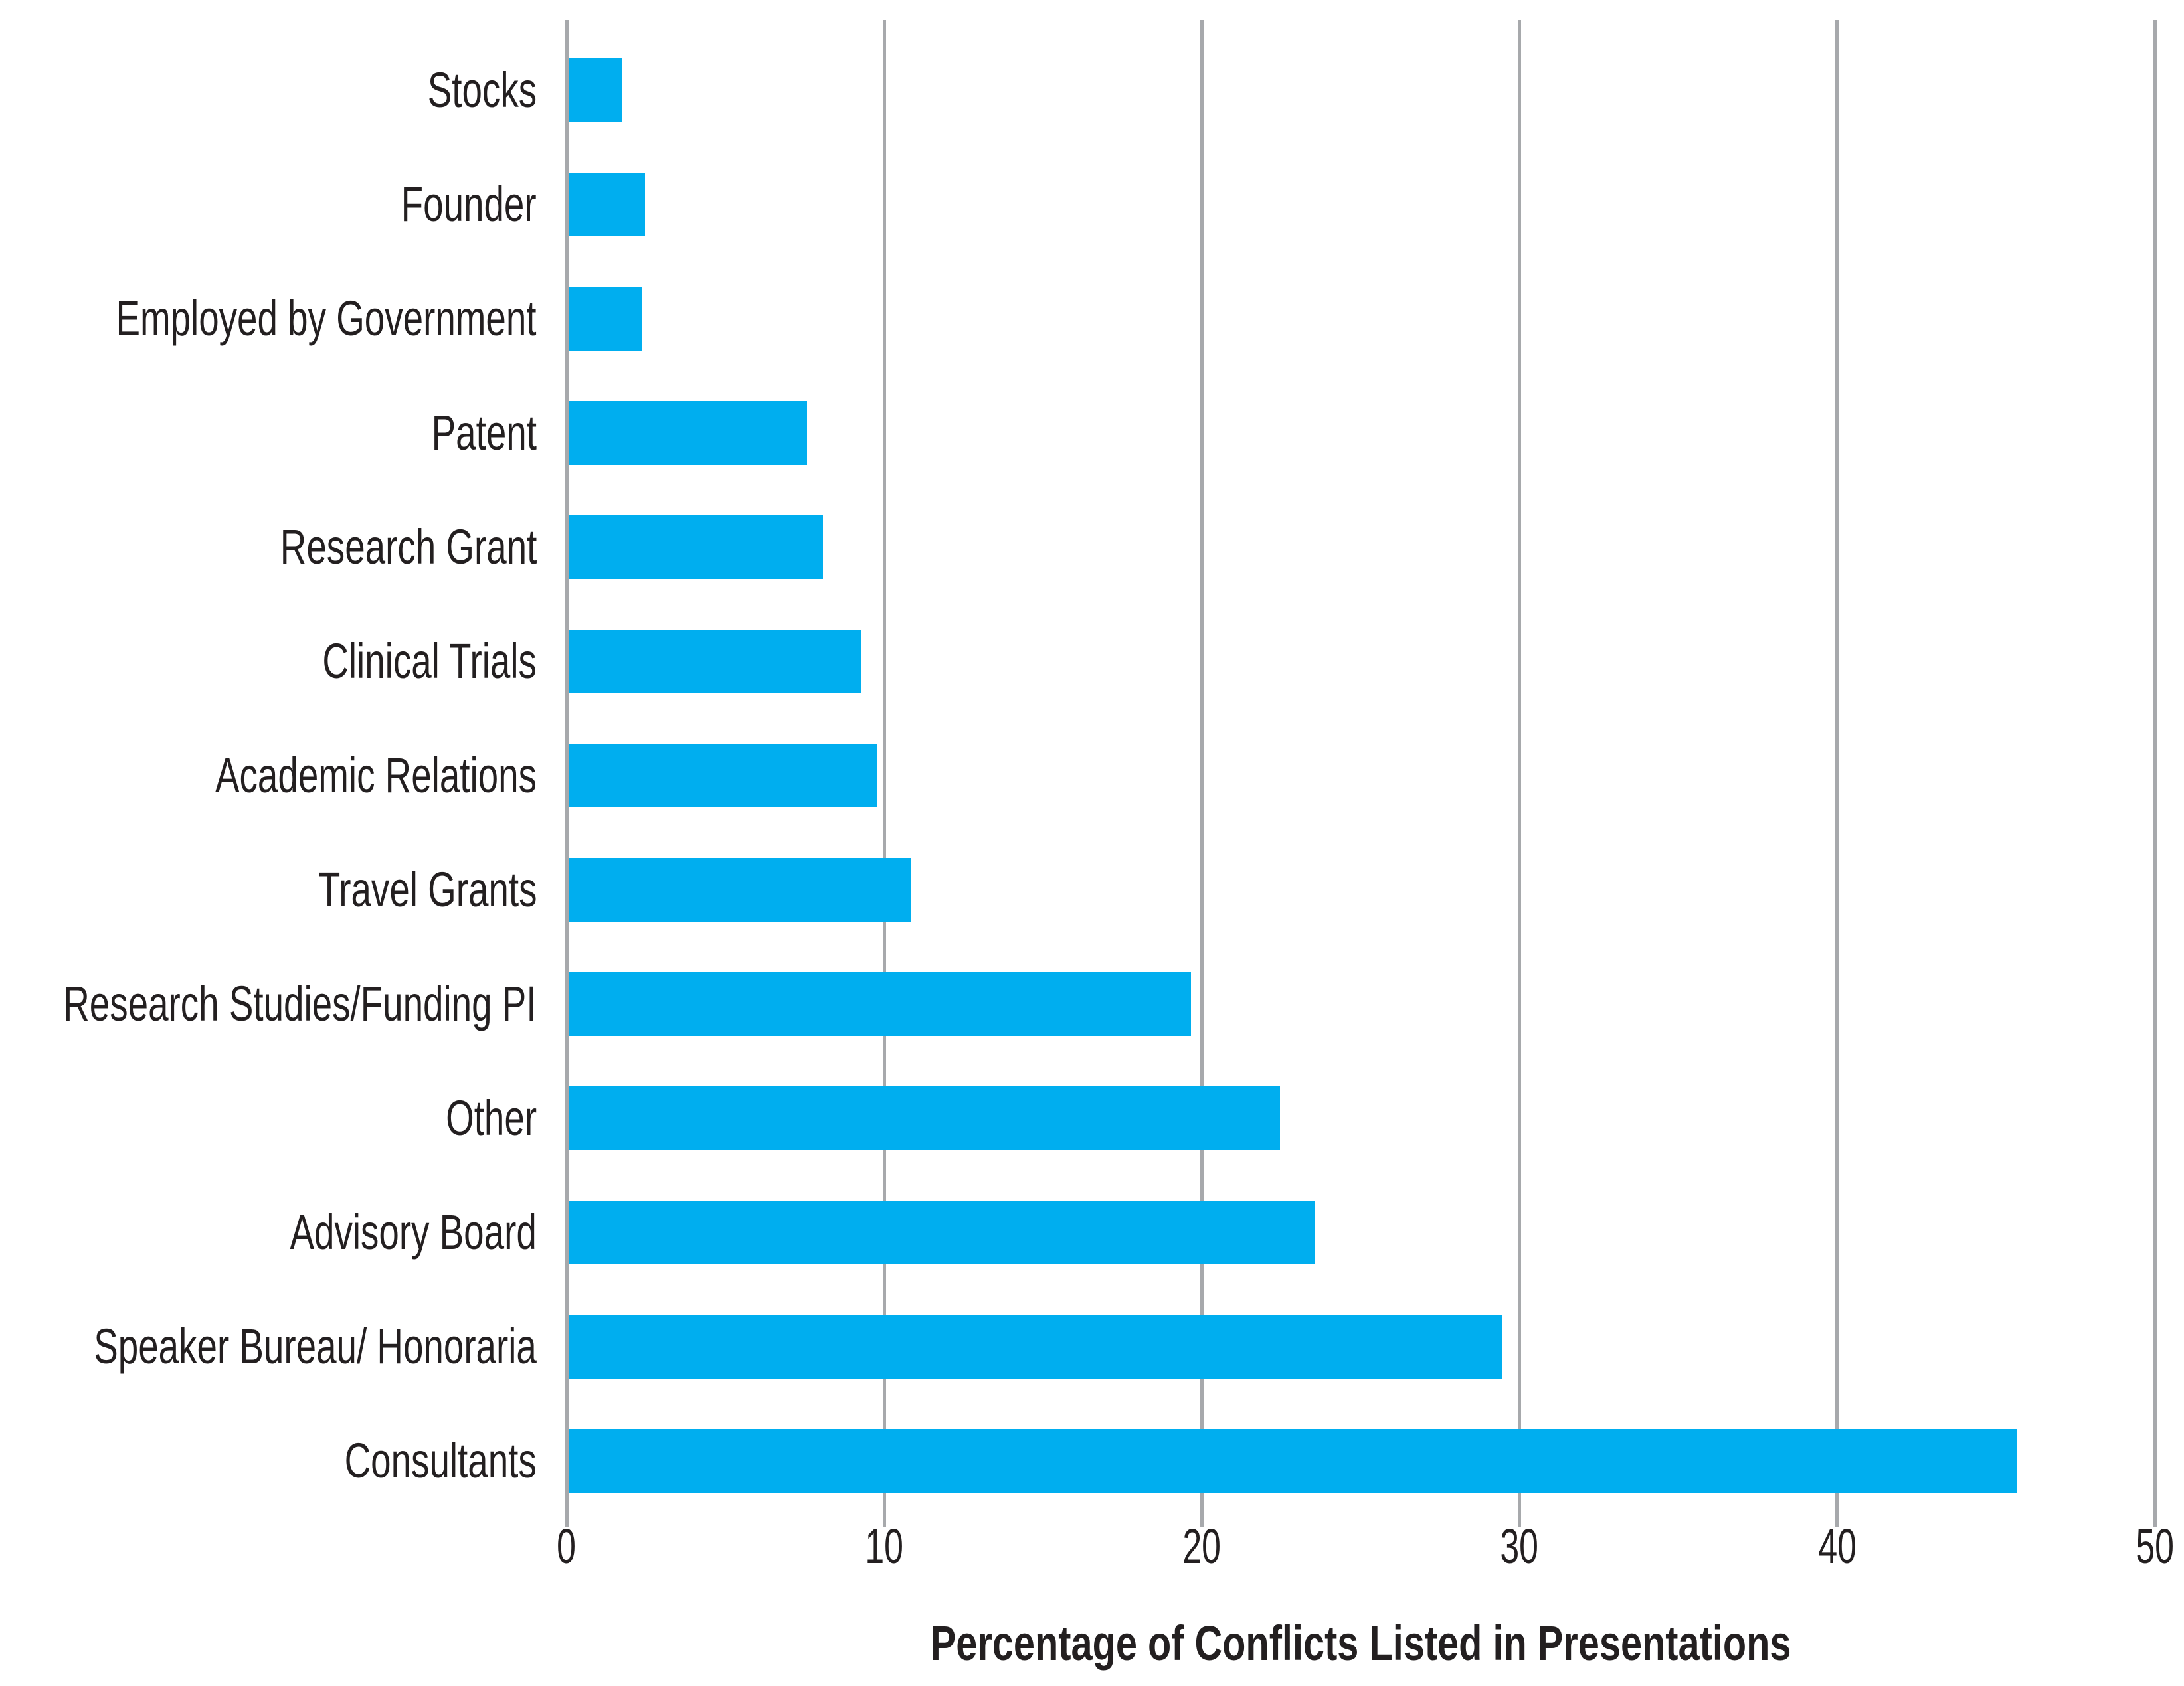  What do you see at coordinates (315, 1346) in the screenshot?
I see `category-label-text: Speaker Bureau/ Honoraria` at bounding box center [315, 1346].